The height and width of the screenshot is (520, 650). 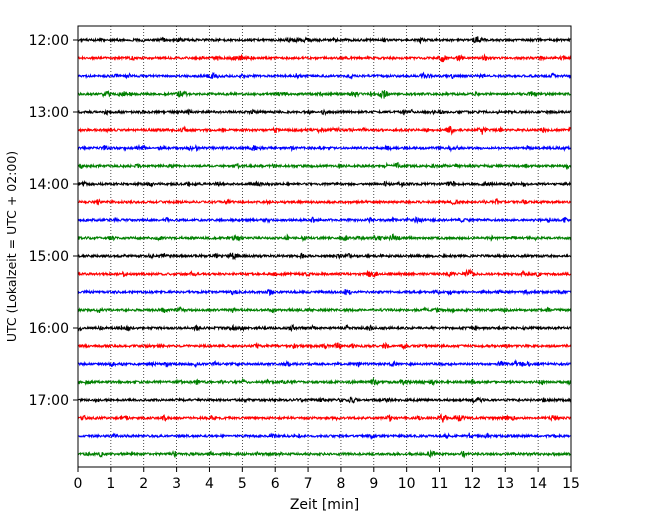 I want to click on y-axis-label: UTC (Lokalzeit = UTC + 02:00), so click(x=11, y=246).